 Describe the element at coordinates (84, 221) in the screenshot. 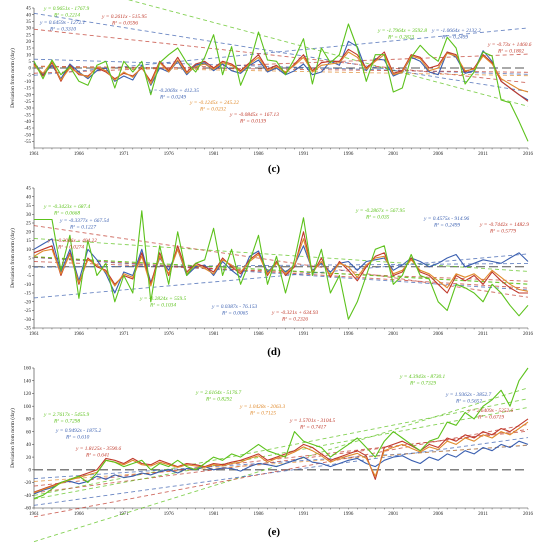

I see `trend-equation-label: y = -0.3377x + 667.54` at that location.